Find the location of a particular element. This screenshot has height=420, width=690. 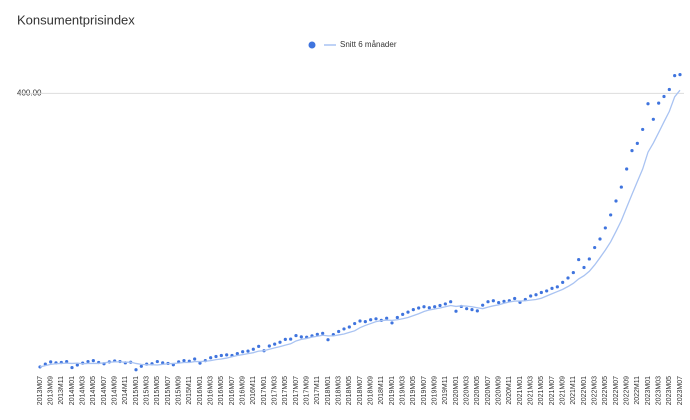

x-tick-label: 2018M05 is located at coordinates (349, 390).